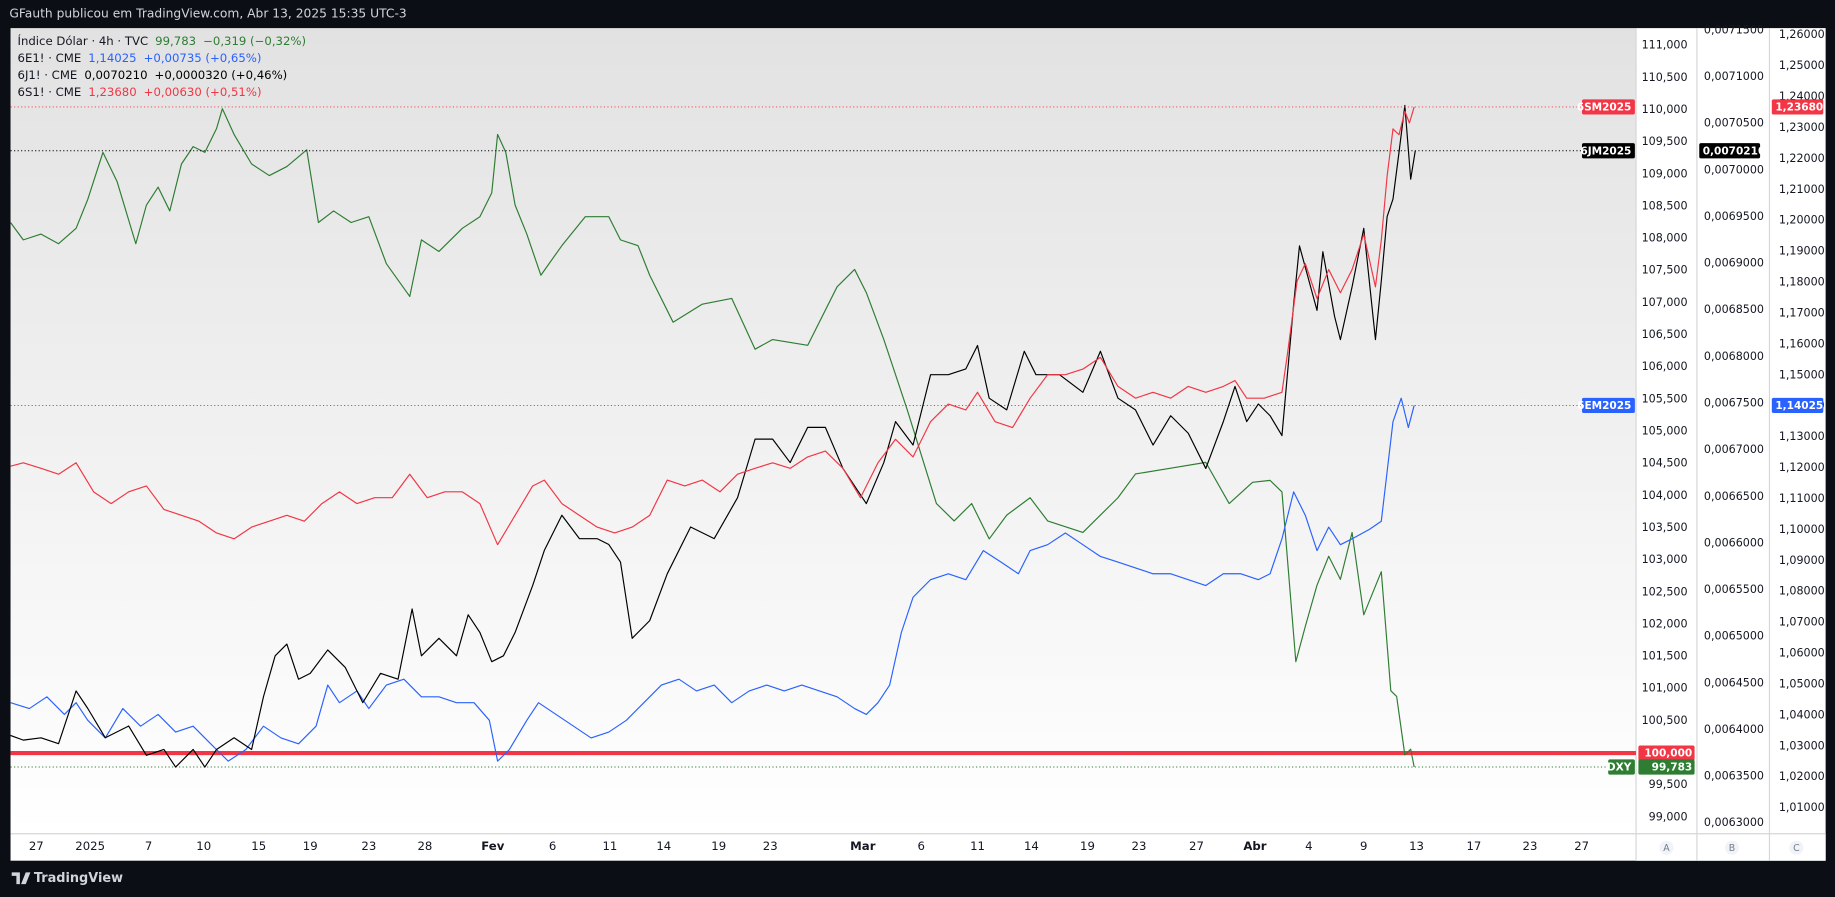 The height and width of the screenshot is (897, 1835). What do you see at coordinates (1802, 529) in the screenshot?
I see `y-tick-label: 1,10000` at bounding box center [1802, 529].